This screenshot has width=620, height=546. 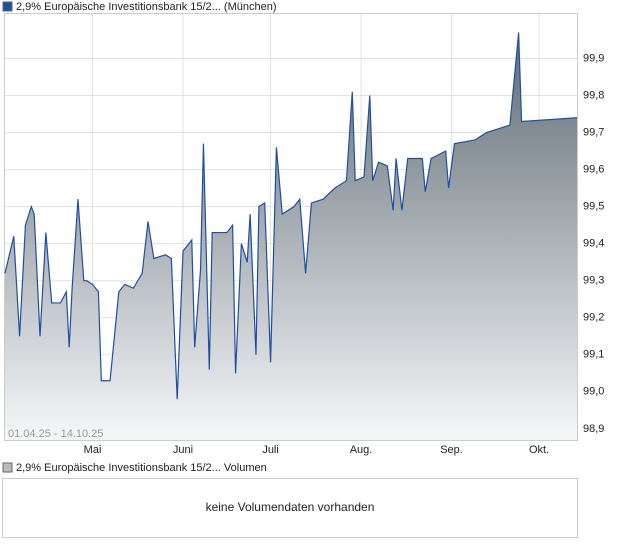 What do you see at coordinates (593, 95) in the screenshot?
I see `y-tick-label: 99,8` at bounding box center [593, 95].